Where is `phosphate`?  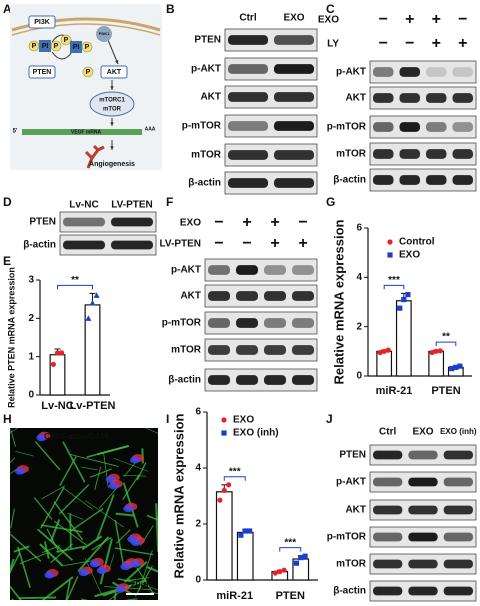
phosphate is located at coordinates (87, 47).